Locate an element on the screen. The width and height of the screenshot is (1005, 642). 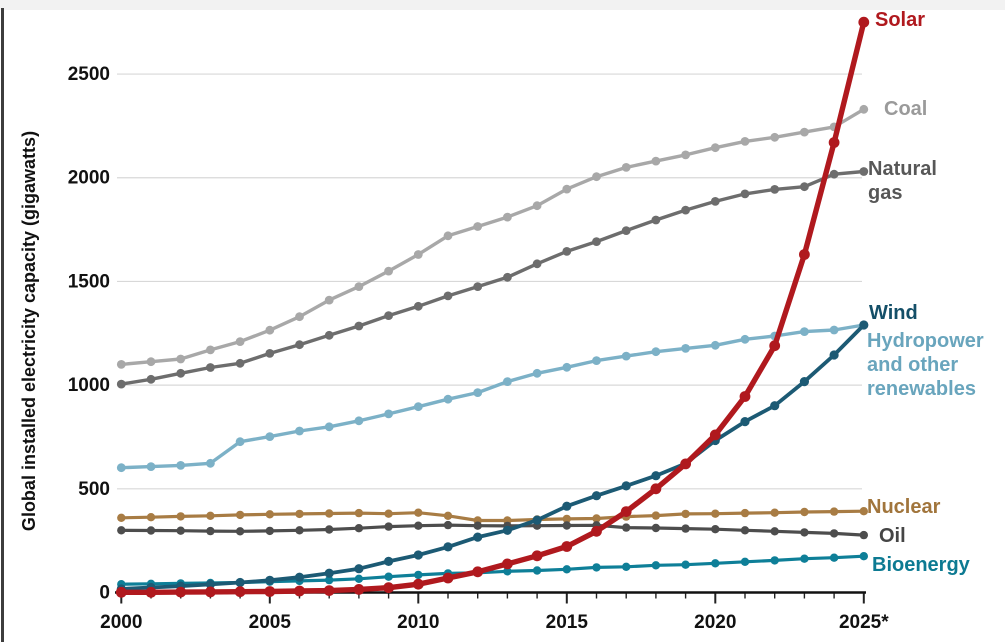
gas-point-2021 is located at coordinates (745, 194).